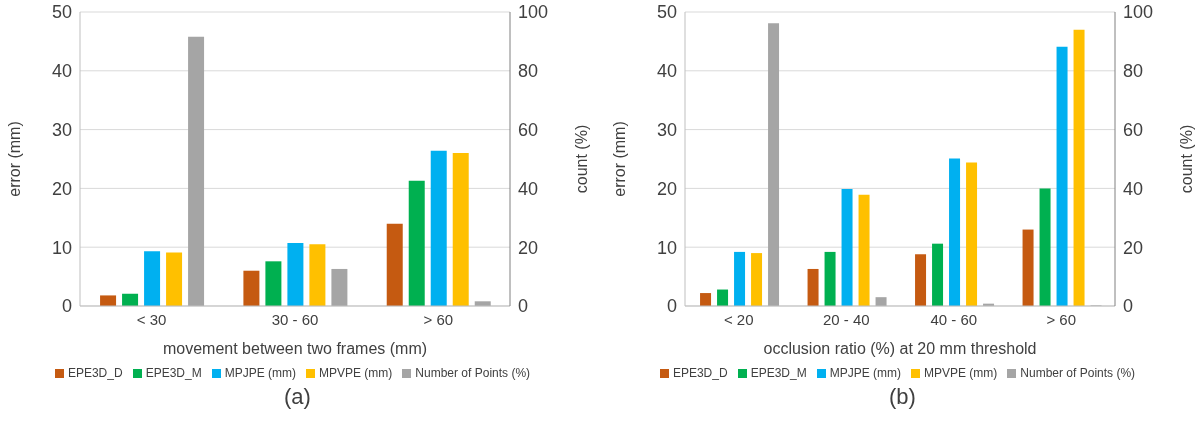 Image resolution: width=1203 pixels, height=434 pixels. What do you see at coordinates (151, 319) in the screenshot?
I see `x-tick-label: < 30` at bounding box center [151, 319].